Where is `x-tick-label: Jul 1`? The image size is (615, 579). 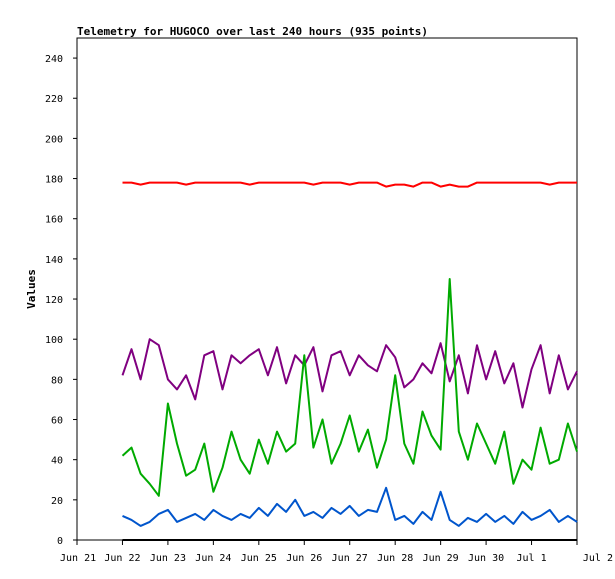 x-tick-label: Jul 1 is located at coordinates (531, 558).